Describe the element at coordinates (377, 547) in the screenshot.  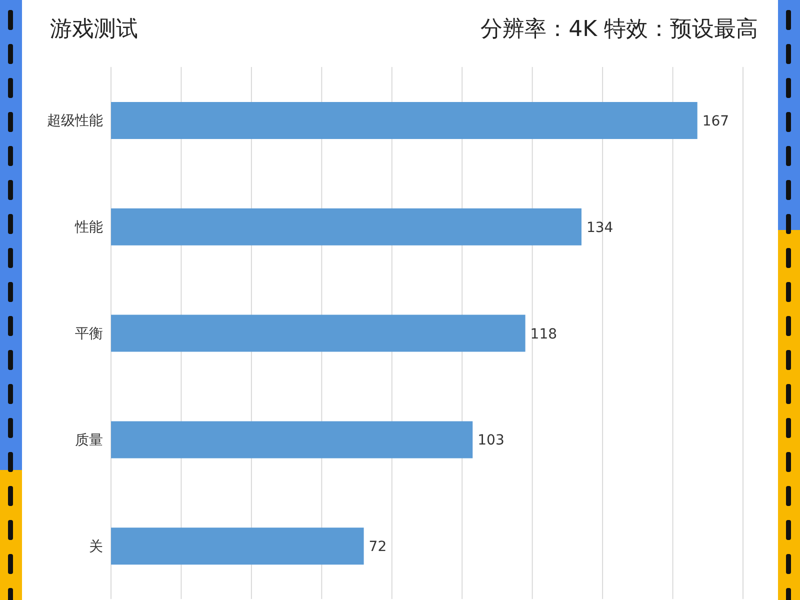
I see `data-label: 72` at that location.